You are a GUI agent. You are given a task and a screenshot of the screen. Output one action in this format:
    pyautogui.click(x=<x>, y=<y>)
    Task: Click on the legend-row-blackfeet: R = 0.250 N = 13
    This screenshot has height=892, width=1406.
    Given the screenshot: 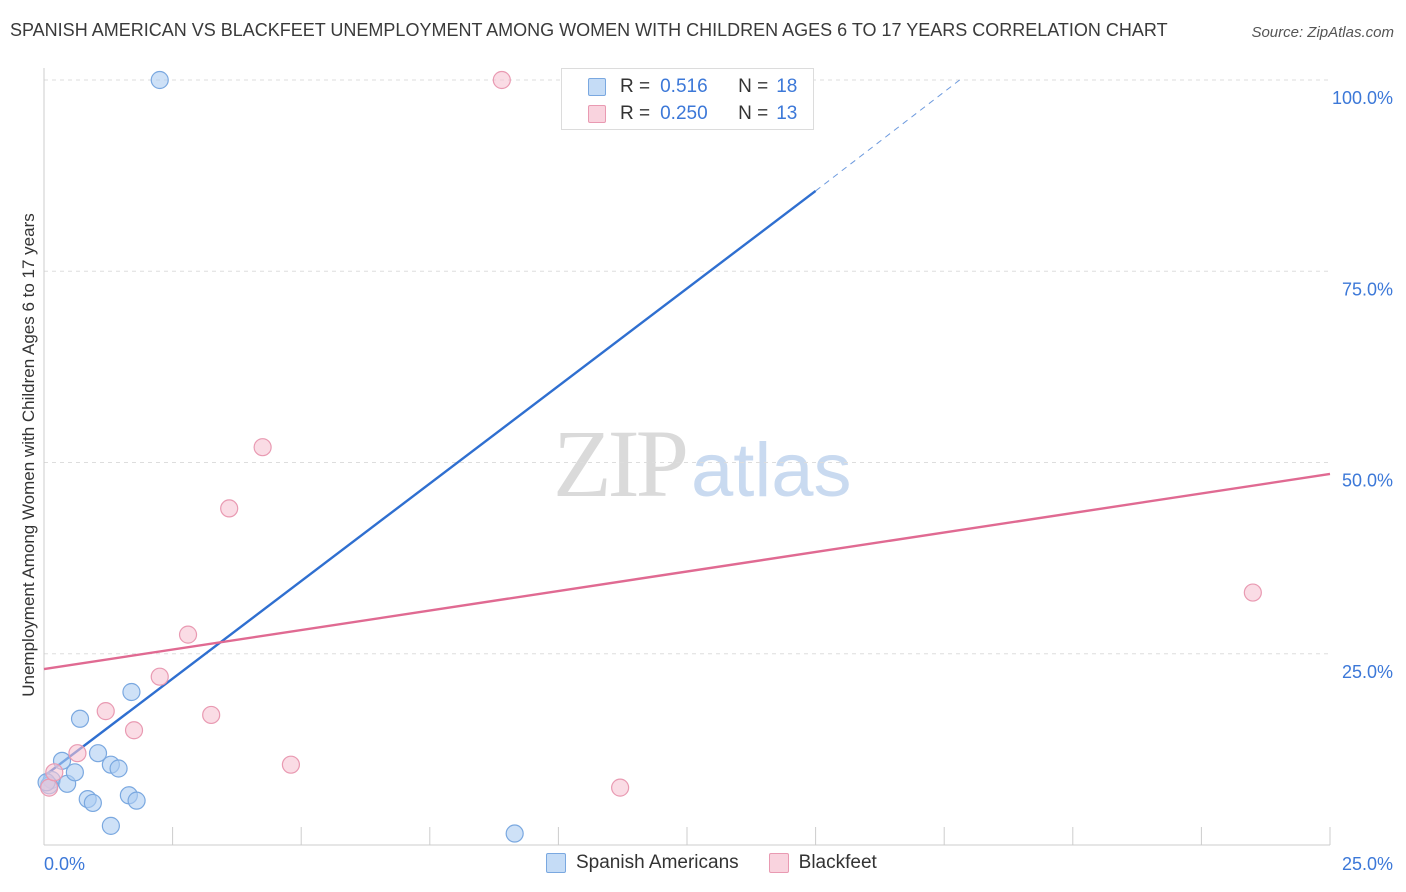 What is the action you would take?
    pyautogui.click(x=692, y=114)
    